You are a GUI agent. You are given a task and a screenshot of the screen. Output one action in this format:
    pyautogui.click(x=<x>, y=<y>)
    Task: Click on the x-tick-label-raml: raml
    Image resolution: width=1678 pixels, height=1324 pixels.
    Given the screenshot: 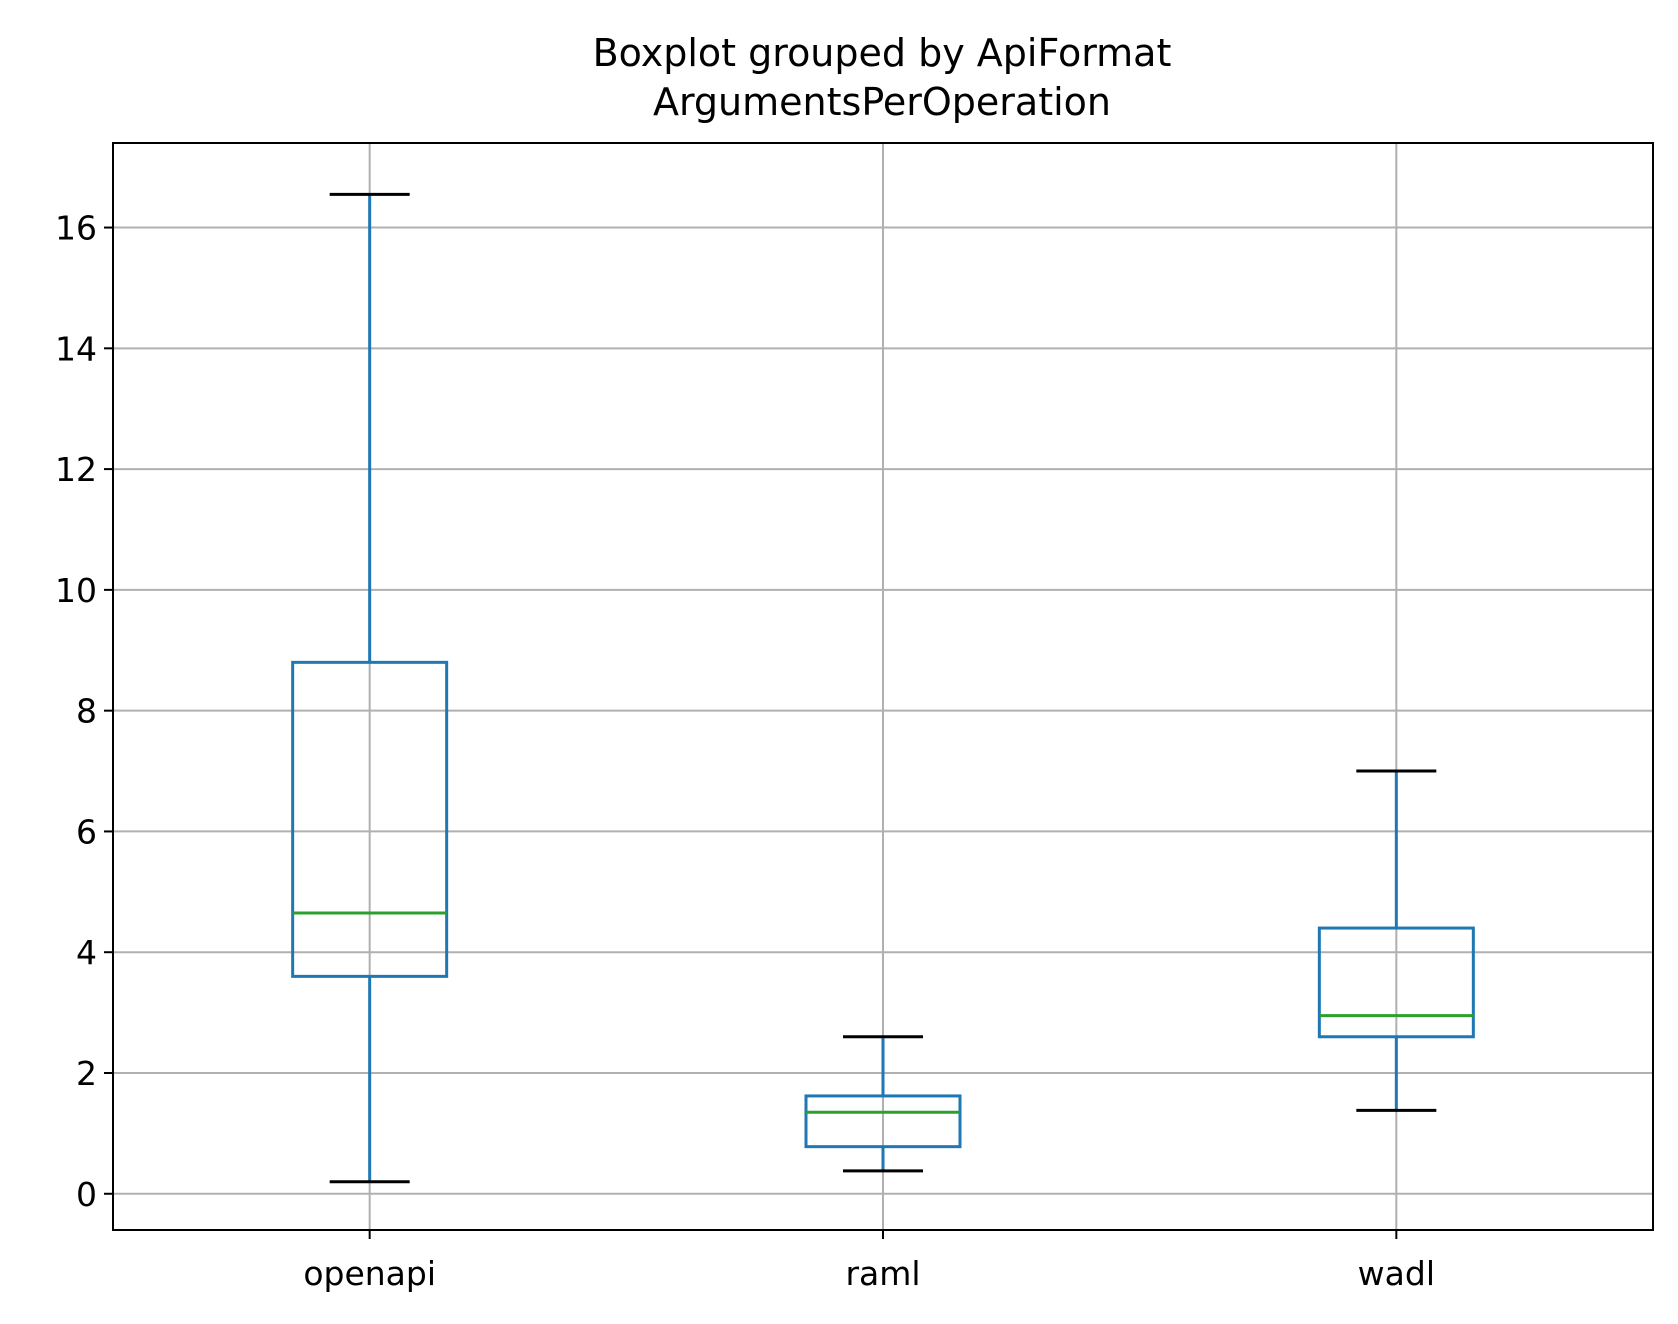 What is the action you would take?
    pyautogui.click(x=882, y=1273)
    